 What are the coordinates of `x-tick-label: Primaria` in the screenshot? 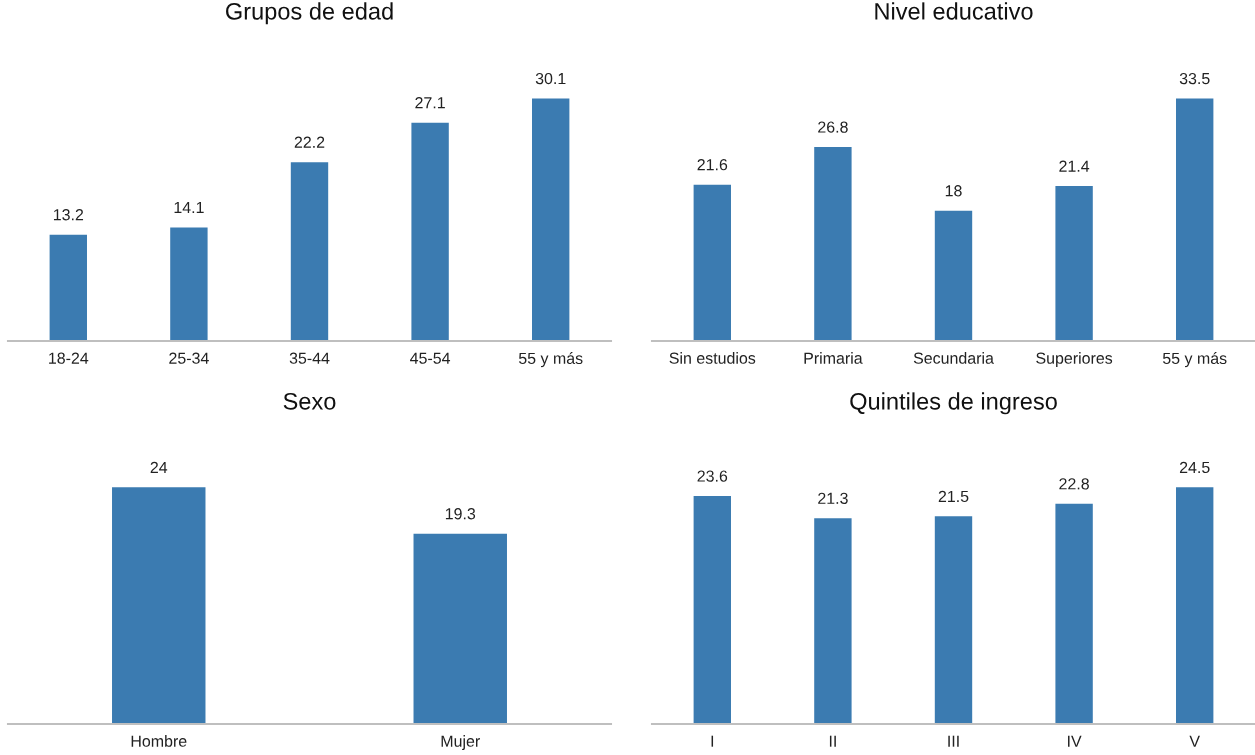 It's located at (833, 358).